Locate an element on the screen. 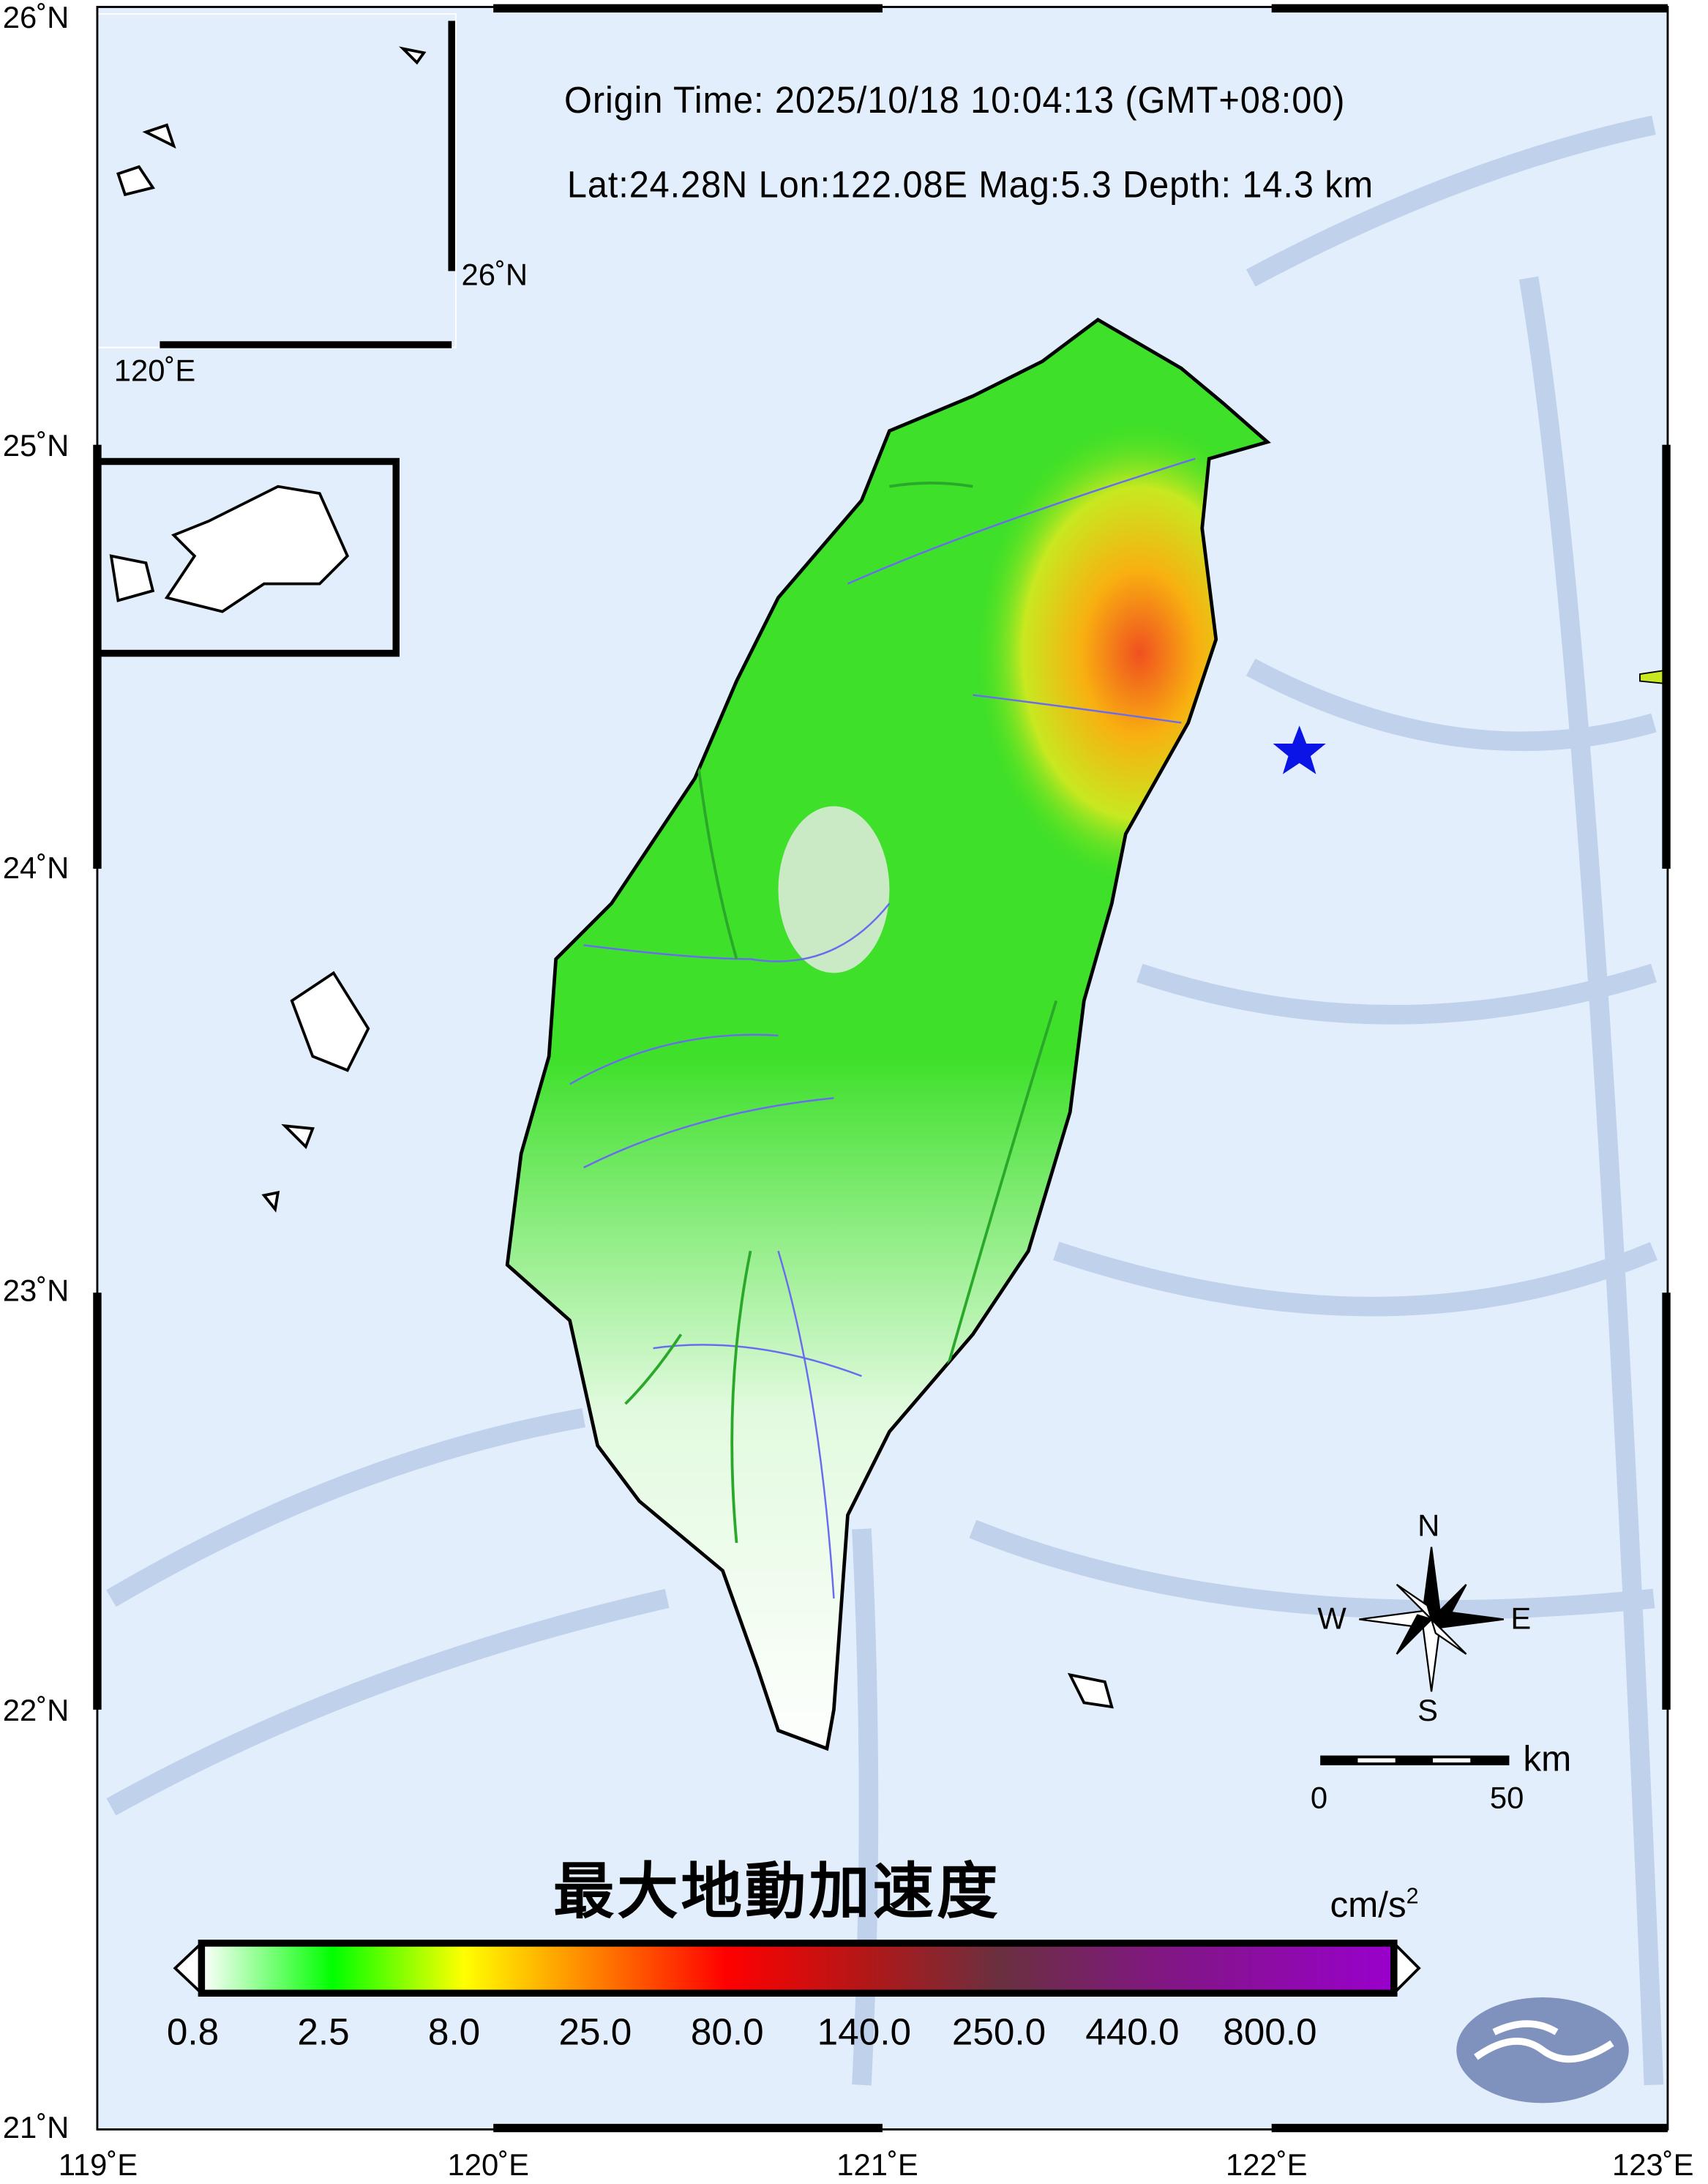 Image resolution: width=1708 pixels, height=2184 pixels. y-label: 22˚N is located at coordinates (36, 1711).